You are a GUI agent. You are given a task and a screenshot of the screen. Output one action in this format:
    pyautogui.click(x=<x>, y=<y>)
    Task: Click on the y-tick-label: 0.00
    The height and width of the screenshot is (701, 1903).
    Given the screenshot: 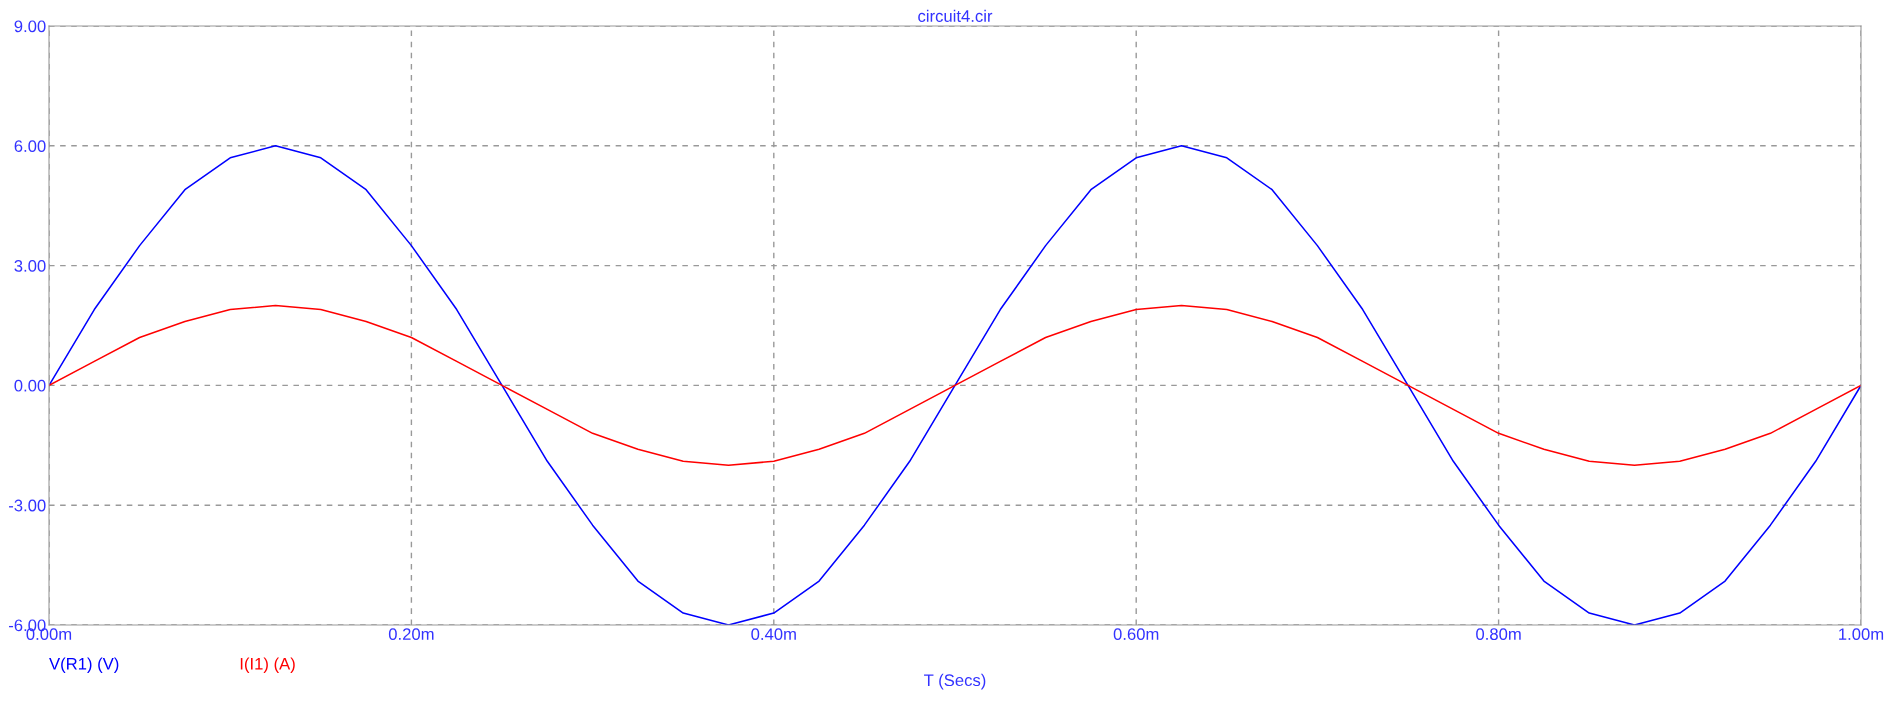 What is the action you would take?
    pyautogui.click(x=30, y=385)
    